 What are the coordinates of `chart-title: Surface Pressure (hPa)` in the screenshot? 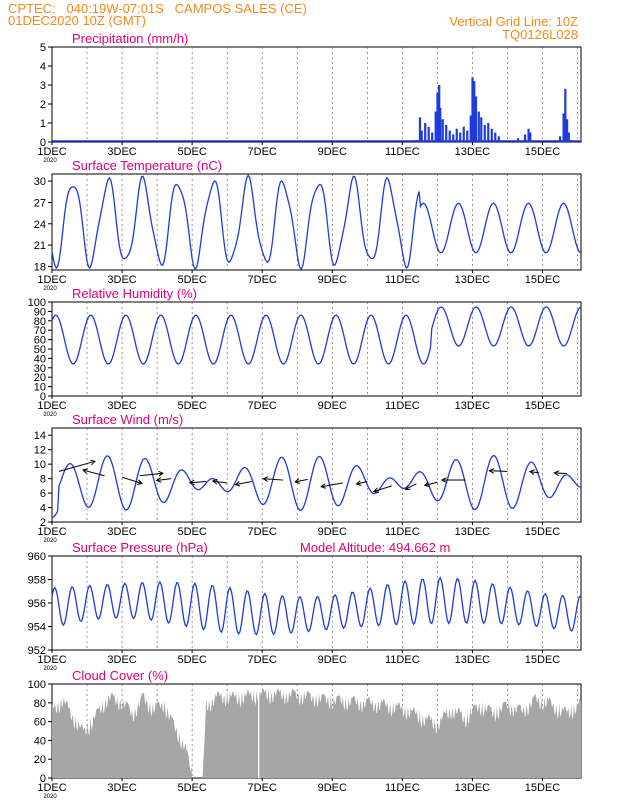 It's located at (140, 547).